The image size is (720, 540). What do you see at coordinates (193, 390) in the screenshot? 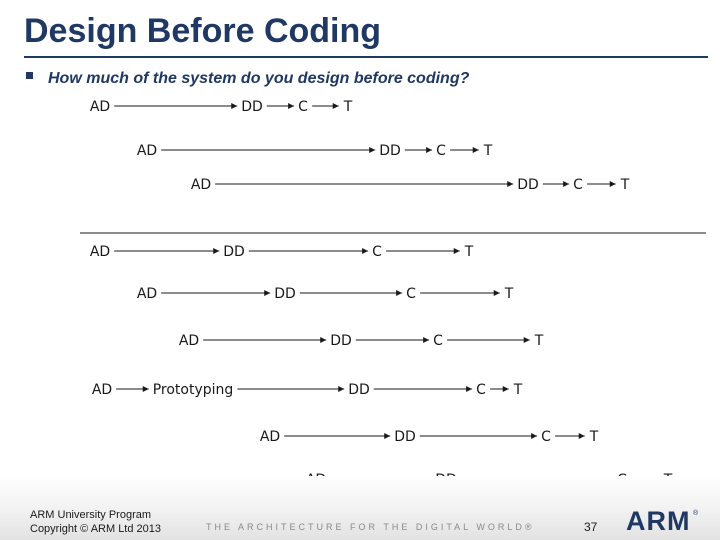
I see `stage-label-prototyping: Prototyping` at bounding box center [193, 390].